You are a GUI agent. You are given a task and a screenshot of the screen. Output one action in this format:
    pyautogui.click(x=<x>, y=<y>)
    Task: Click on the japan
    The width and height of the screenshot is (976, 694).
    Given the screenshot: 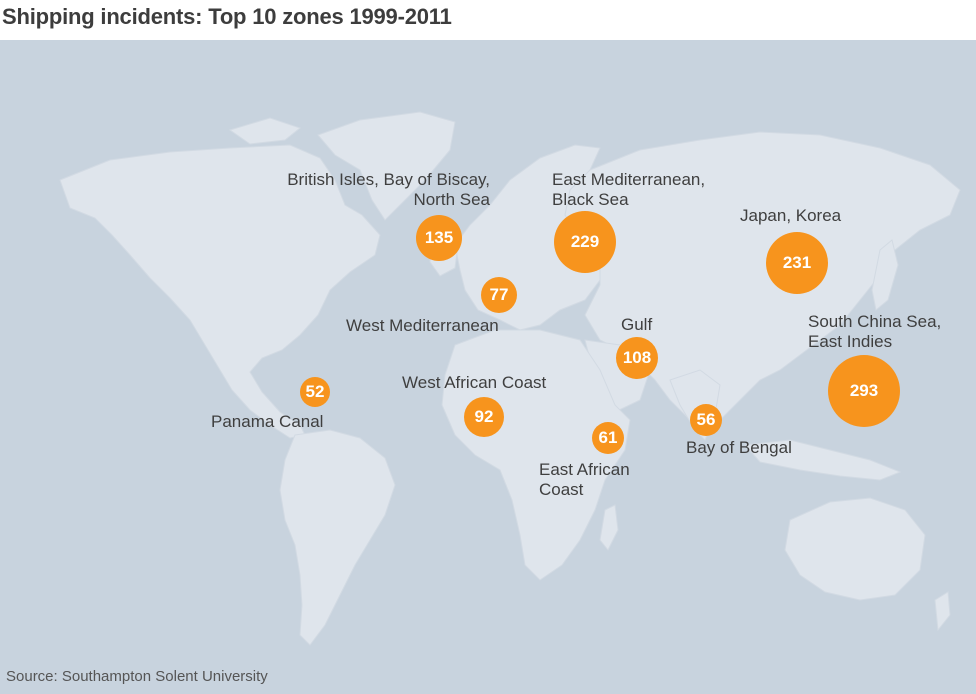 What is the action you would take?
    pyautogui.click(x=885, y=275)
    